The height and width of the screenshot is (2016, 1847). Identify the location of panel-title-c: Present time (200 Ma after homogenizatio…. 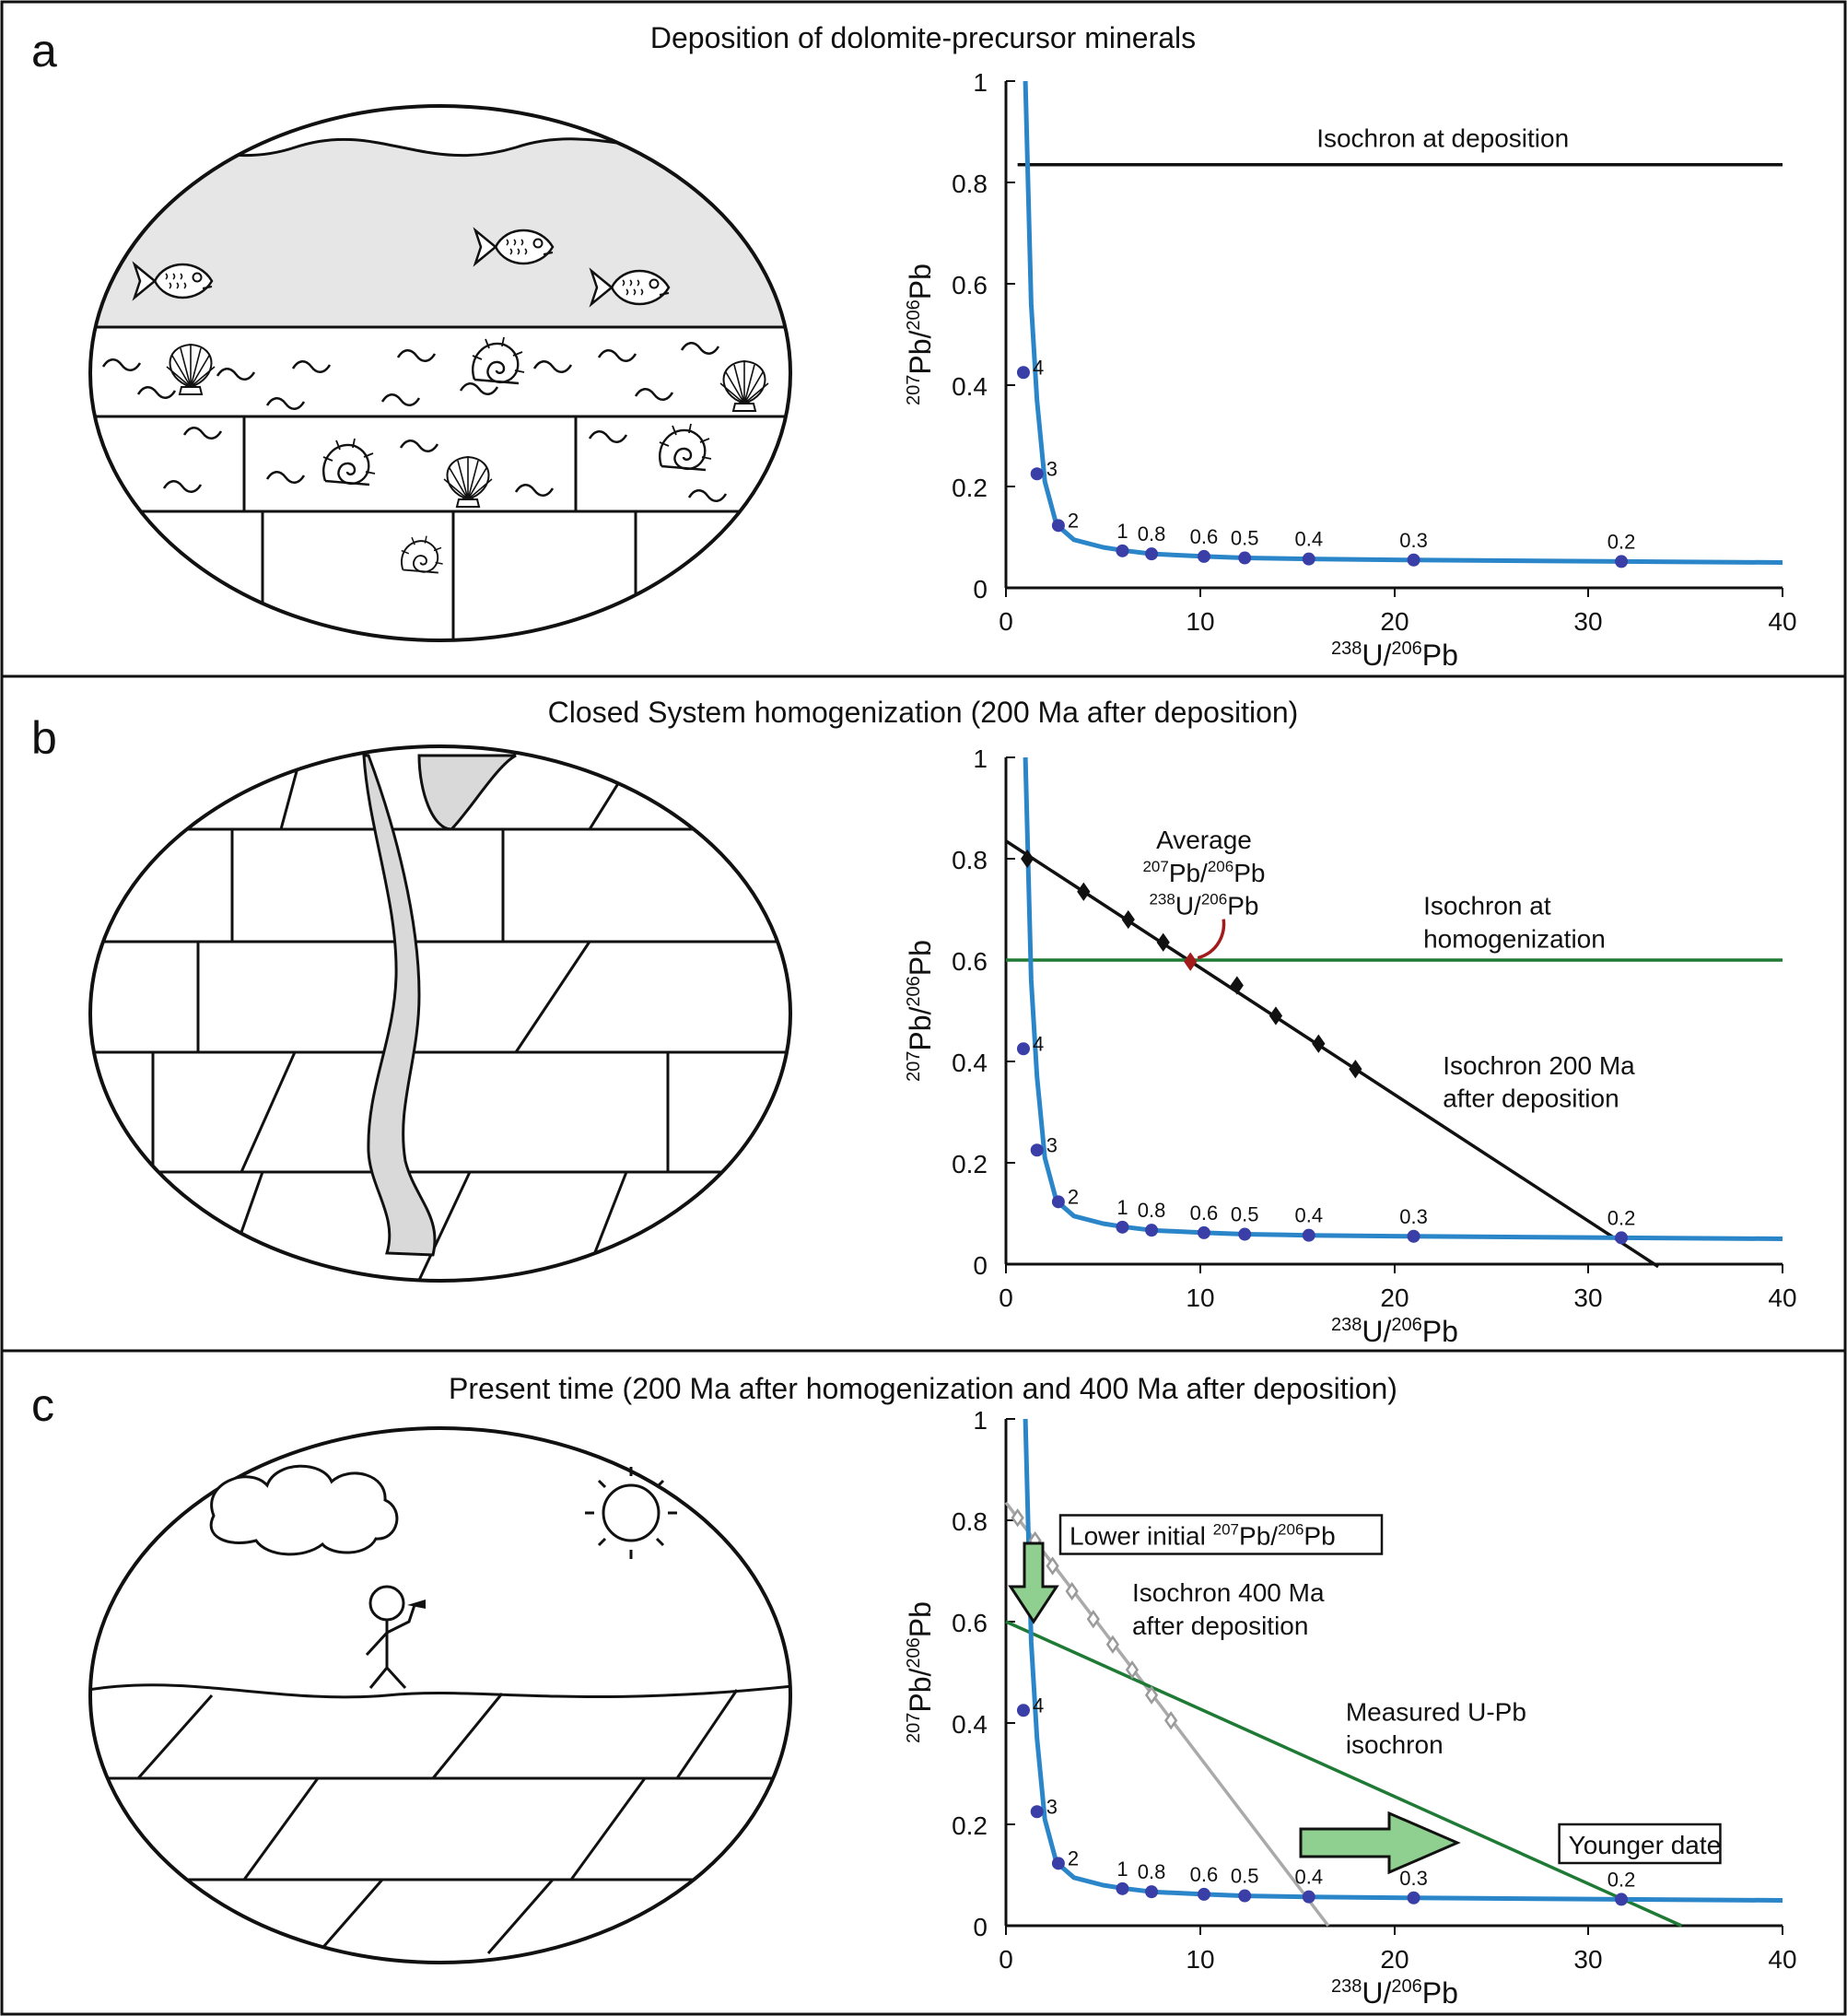
(923, 1388).